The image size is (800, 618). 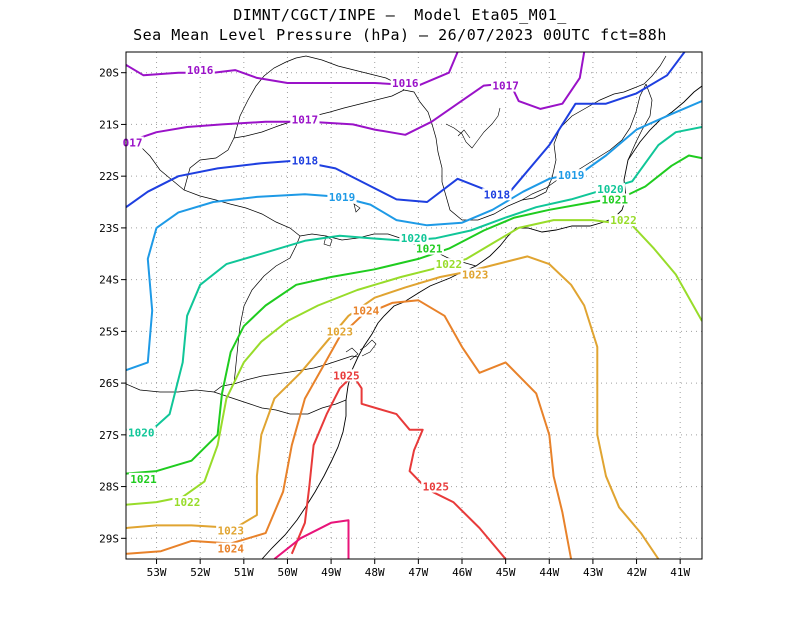 I want to click on y-tick-label: 20S, so click(x=109, y=73).